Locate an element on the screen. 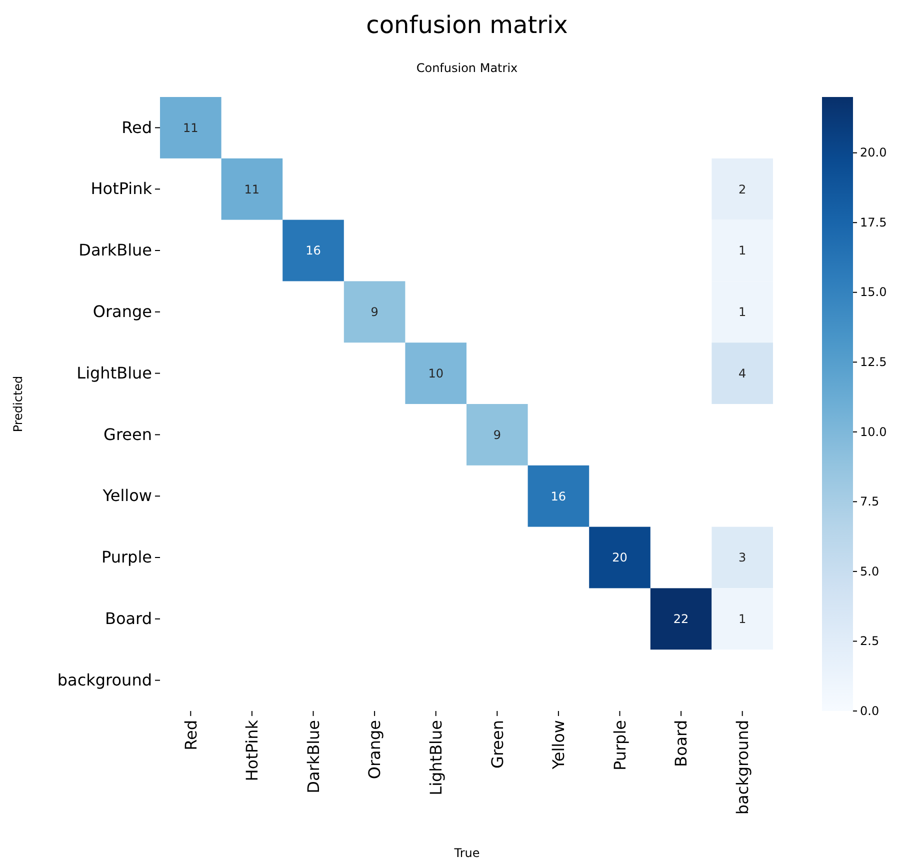 The width and height of the screenshot is (898, 864). y-tick-label: Green is located at coordinates (128, 434).